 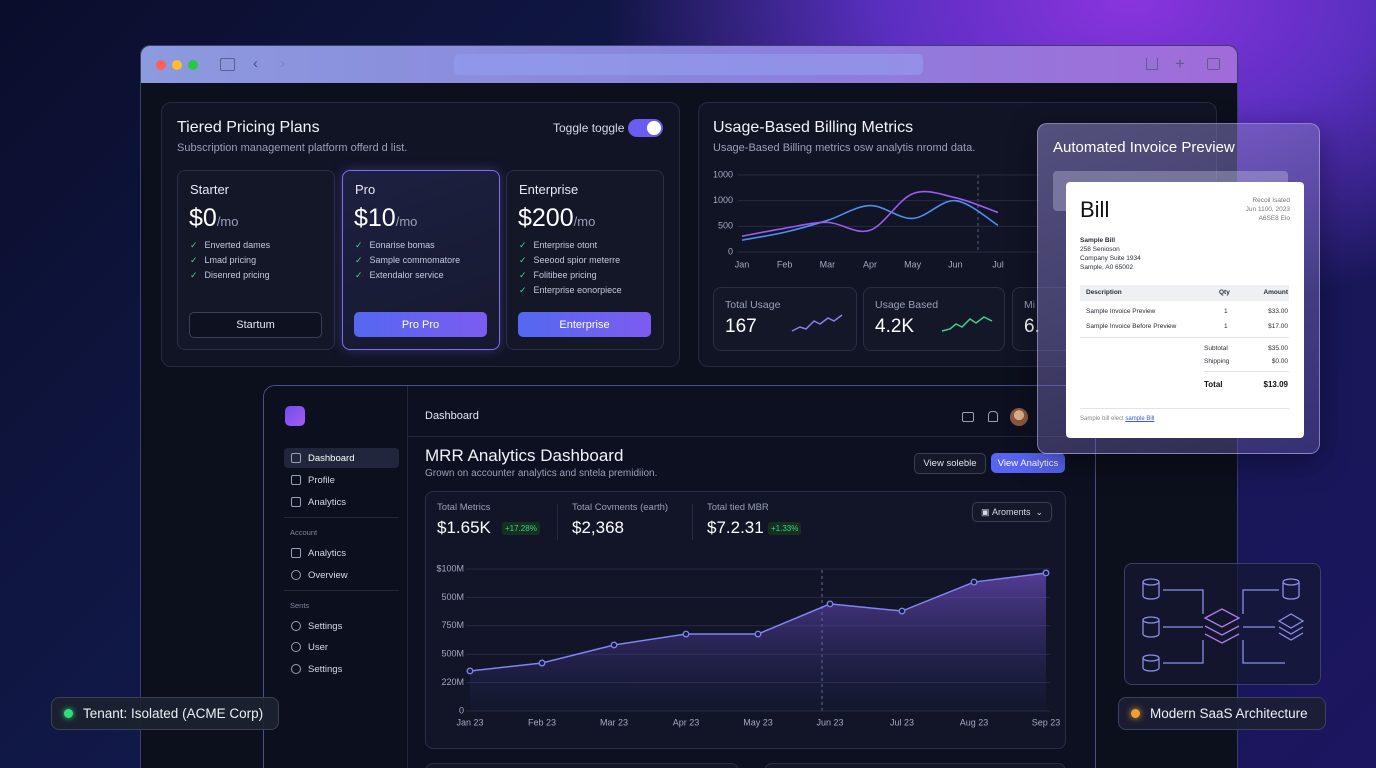 I want to click on toggle-label: Toggle toggle, so click(x=589, y=128).